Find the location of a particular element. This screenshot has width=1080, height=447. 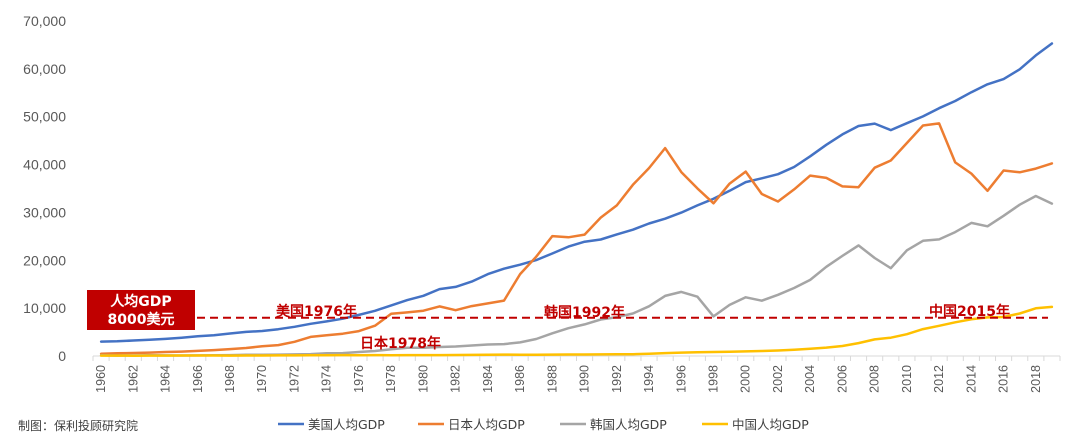

y-tick-label: 30,000 is located at coordinates (44, 212).